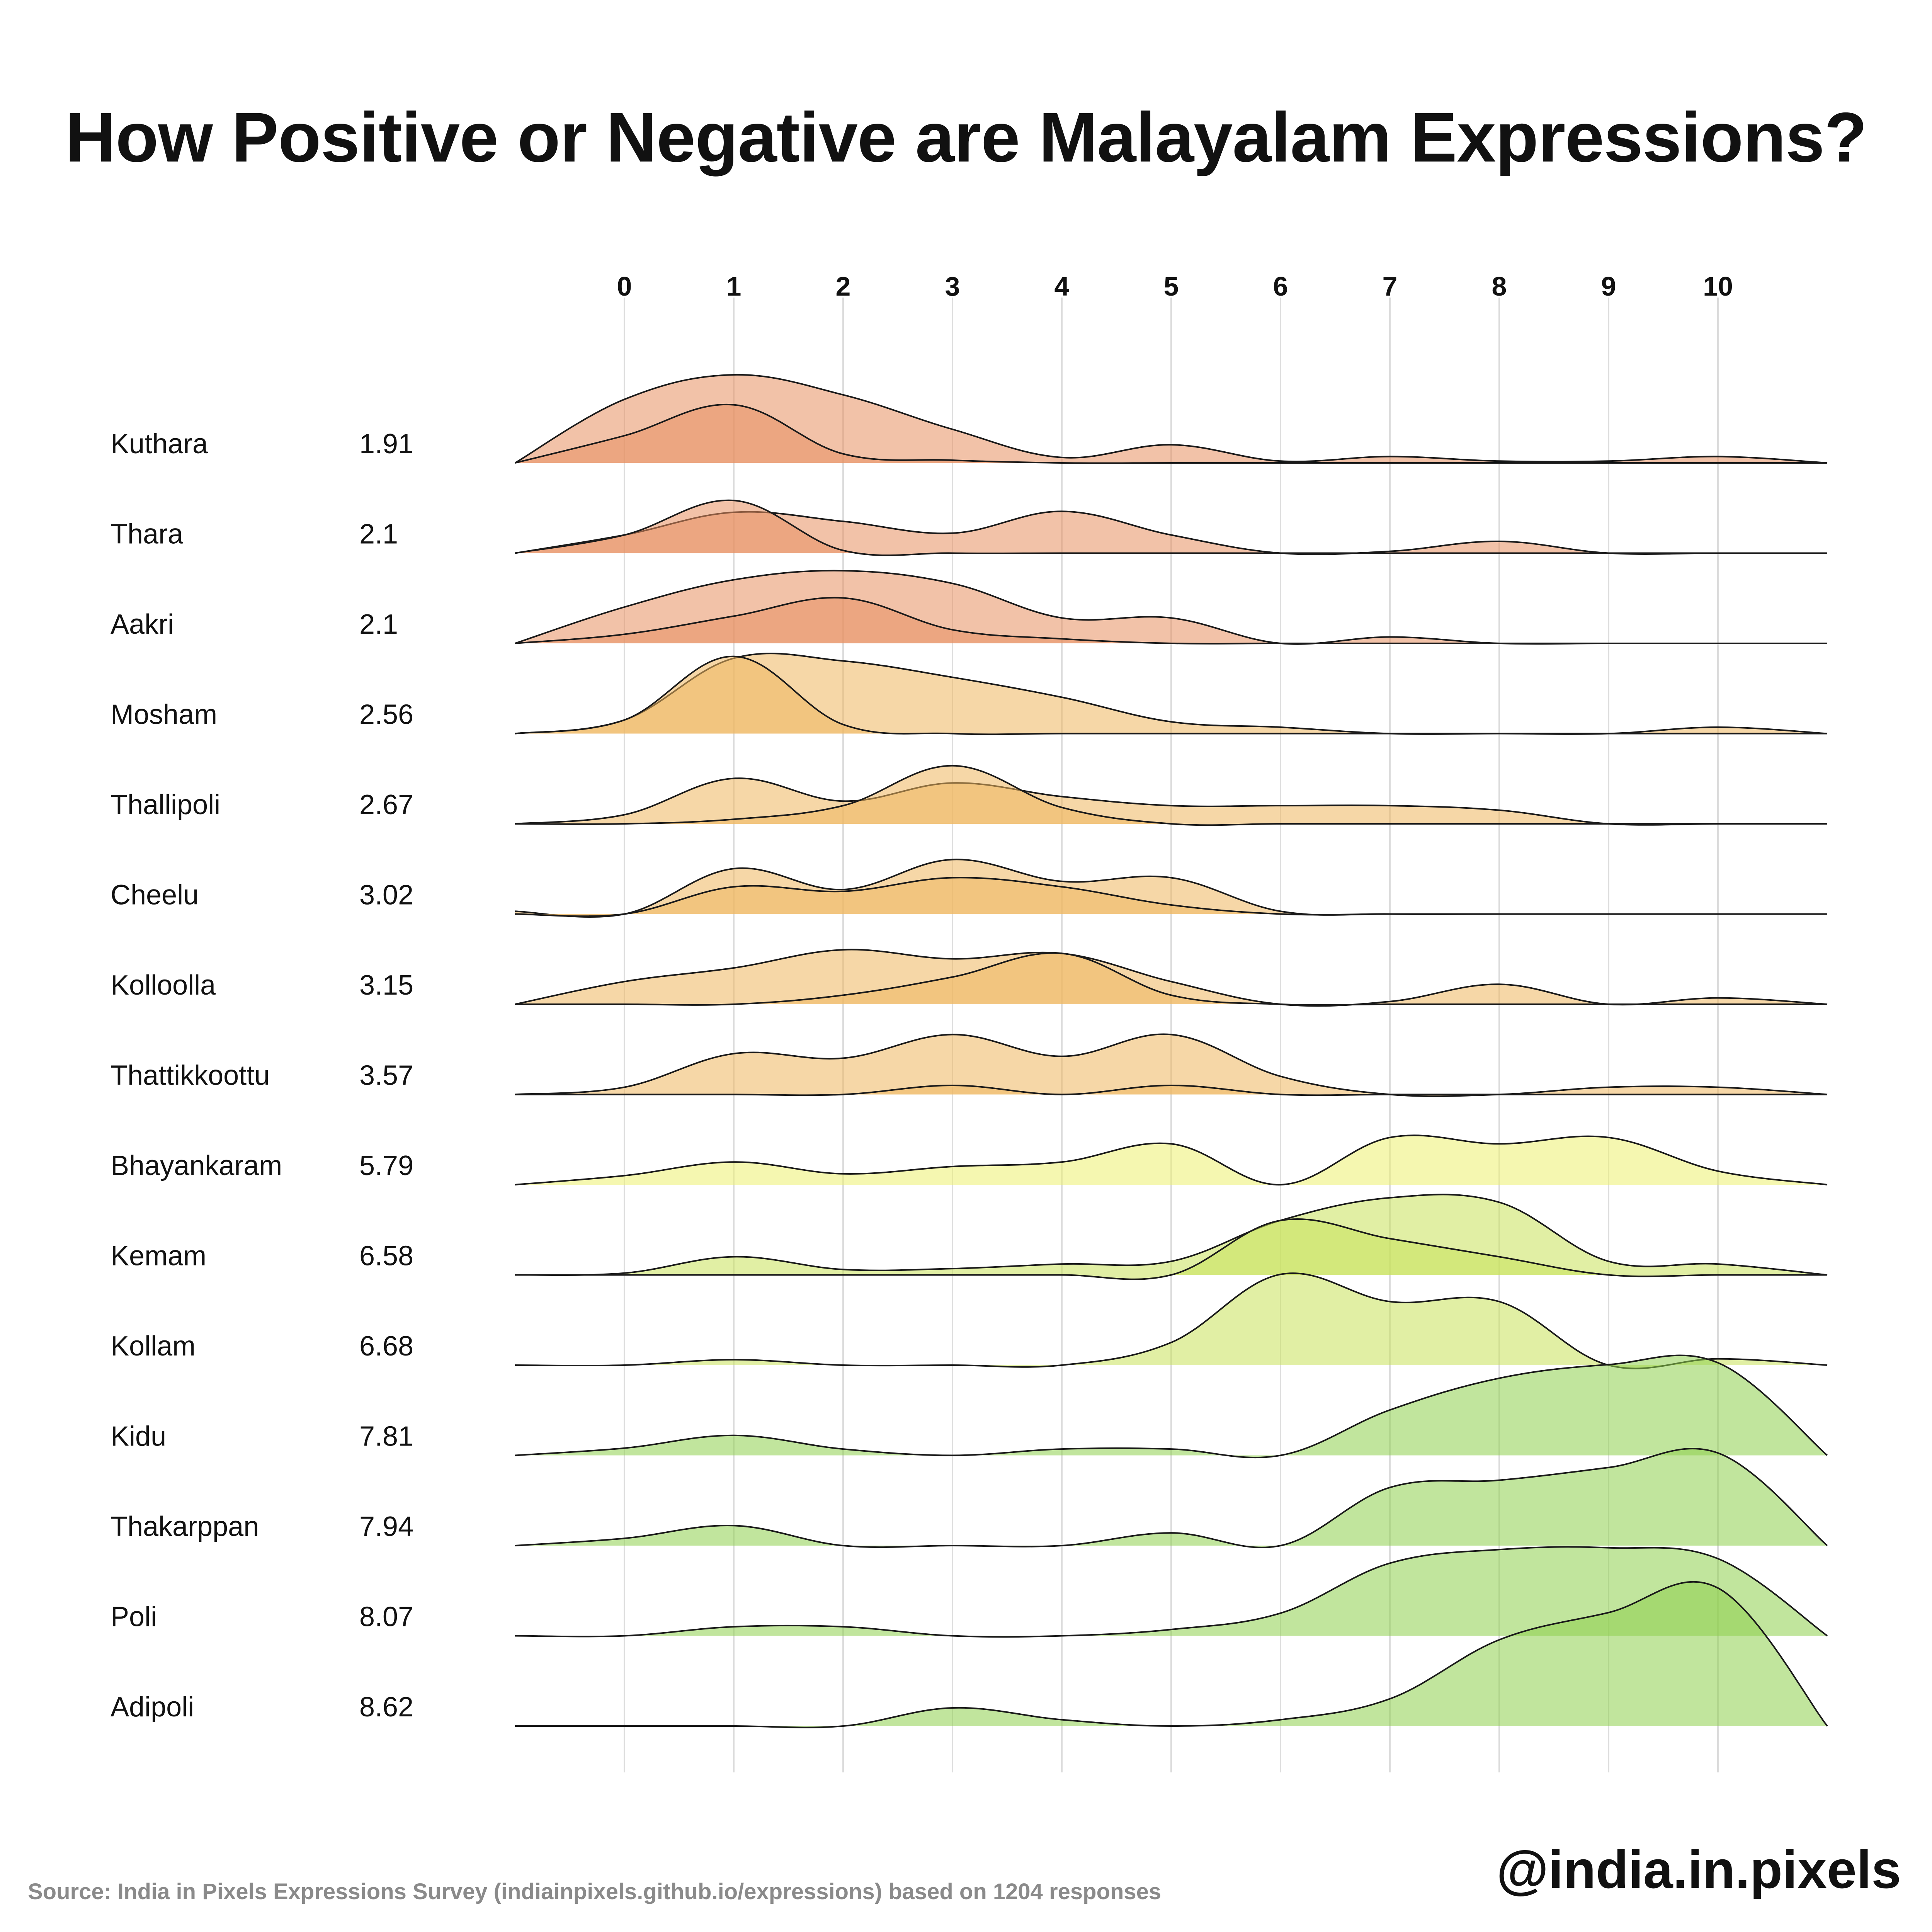 The height and width of the screenshot is (1932, 1932). Describe the element at coordinates (134, 1617) in the screenshot. I see `row-label: Poli` at that location.